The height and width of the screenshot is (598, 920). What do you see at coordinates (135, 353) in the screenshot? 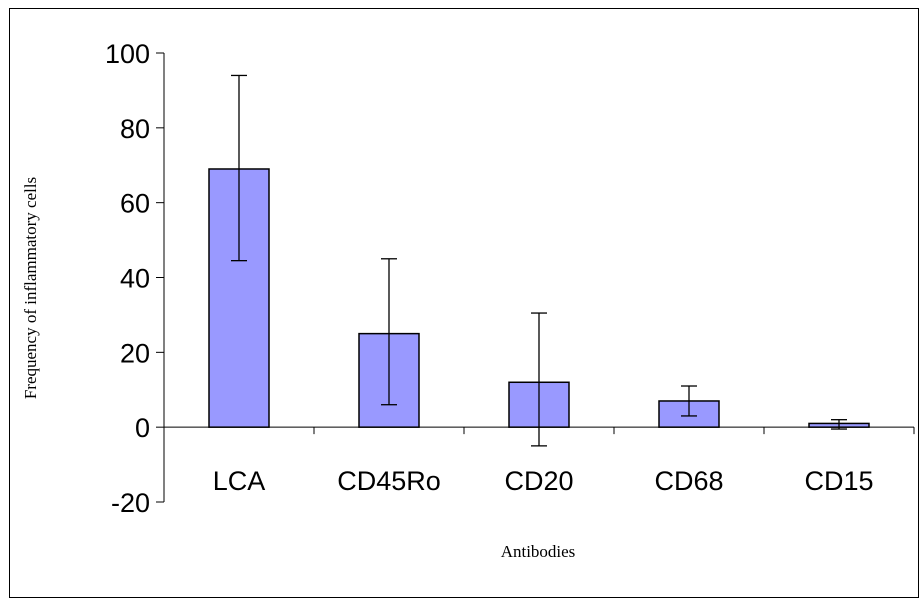
I see `y-tick-label: 20` at bounding box center [135, 353].